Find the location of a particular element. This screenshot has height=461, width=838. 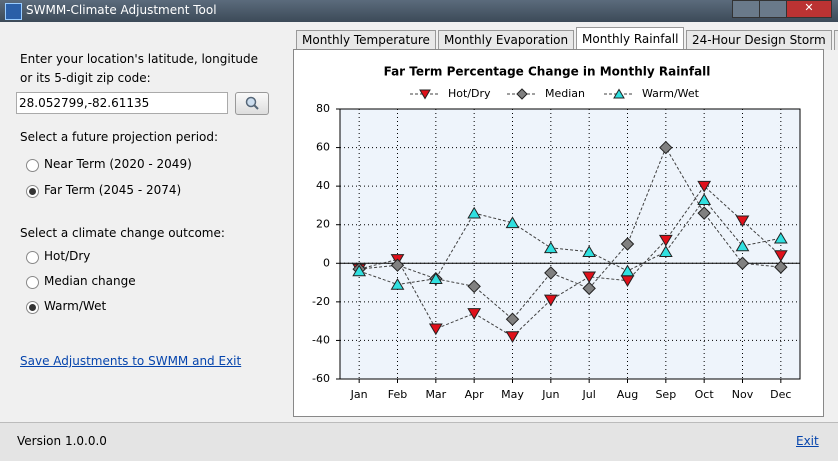

tab: Monthly Evaporation is located at coordinates (506, 40).